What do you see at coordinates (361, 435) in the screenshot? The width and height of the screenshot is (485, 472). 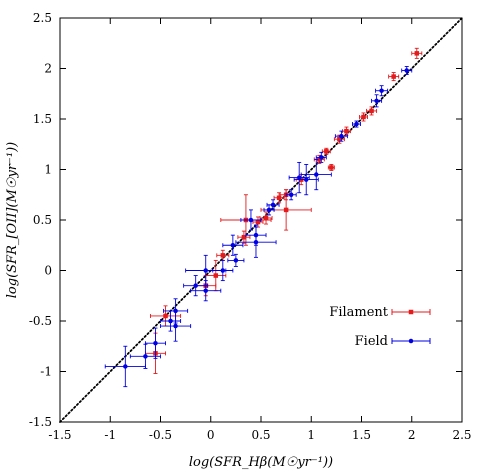 I see `x-tick-label: 1.5` at bounding box center [361, 435].